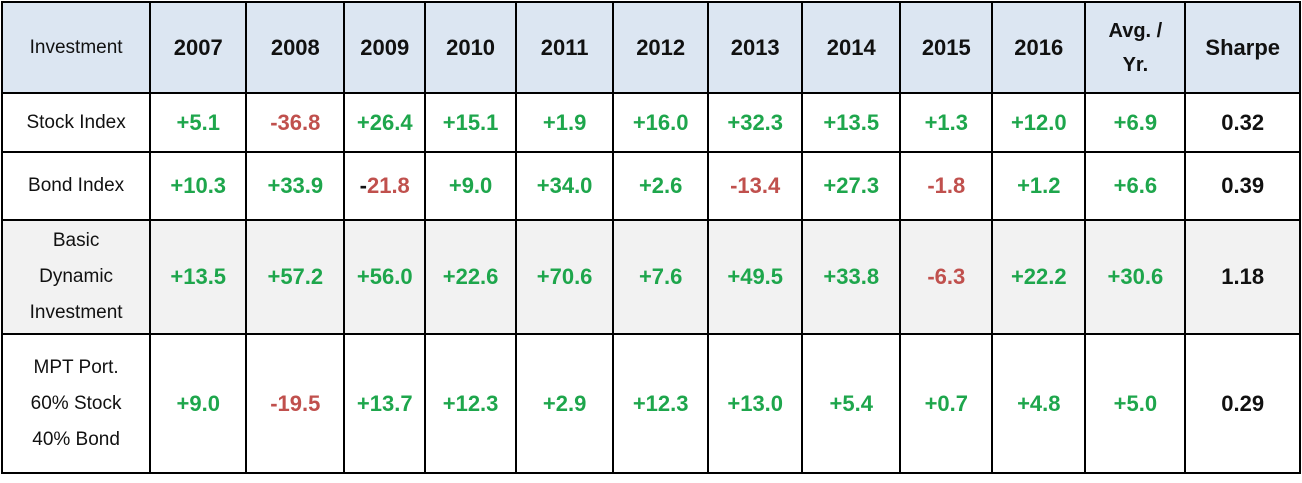 Image resolution: width=1302 pixels, height=483 pixels. I want to click on return-cell: -21.8, so click(385, 186).